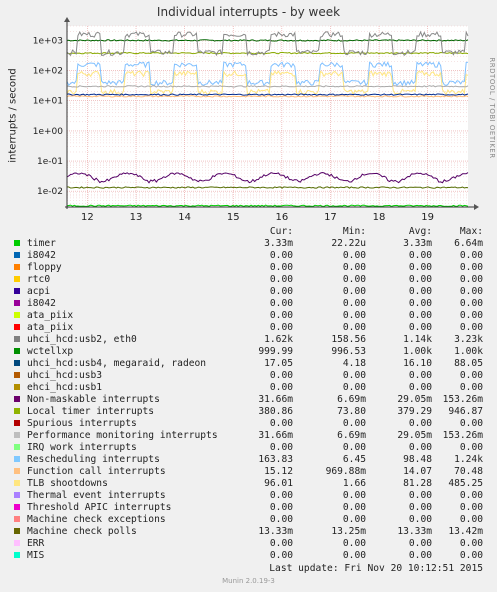 The image size is (497, 592). Describe the element at coordinates (65, 375) in the screenshot. I see `legend-series-name: uhci_hcd:usb3` at that location.